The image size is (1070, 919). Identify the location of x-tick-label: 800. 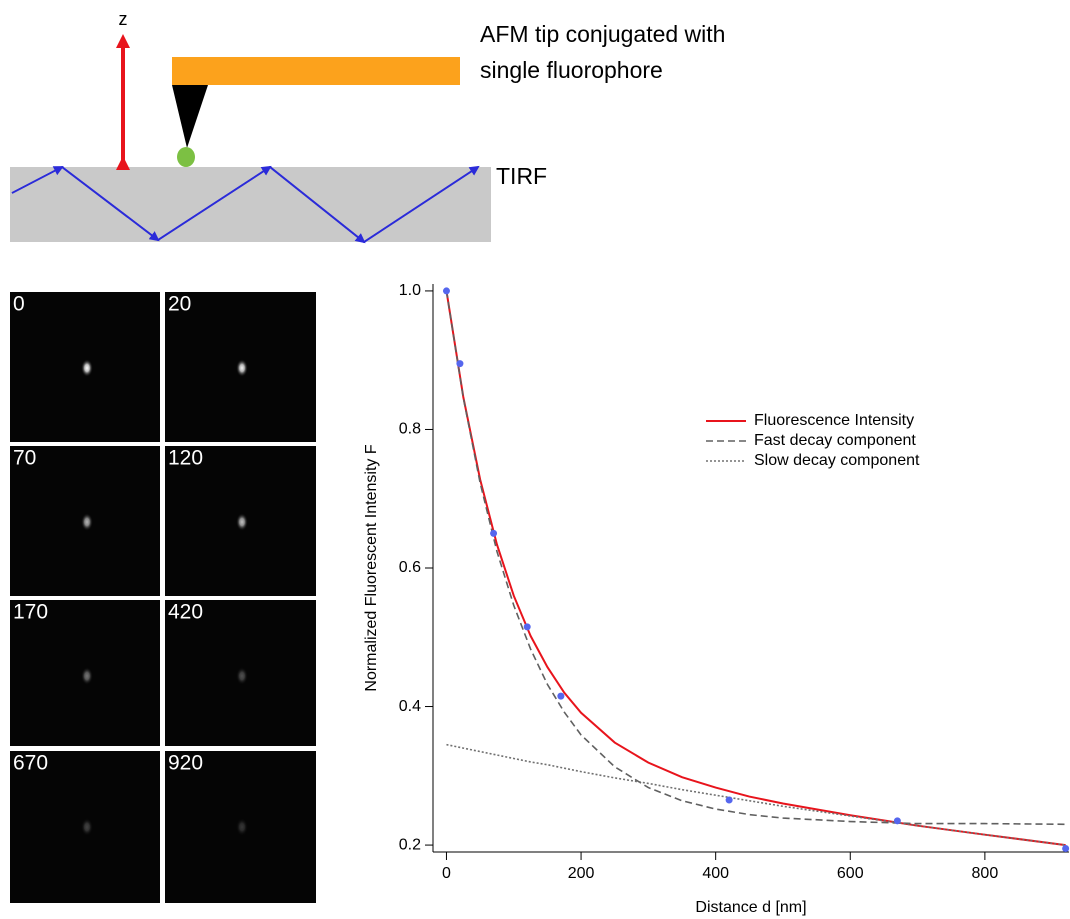
(985, 873).